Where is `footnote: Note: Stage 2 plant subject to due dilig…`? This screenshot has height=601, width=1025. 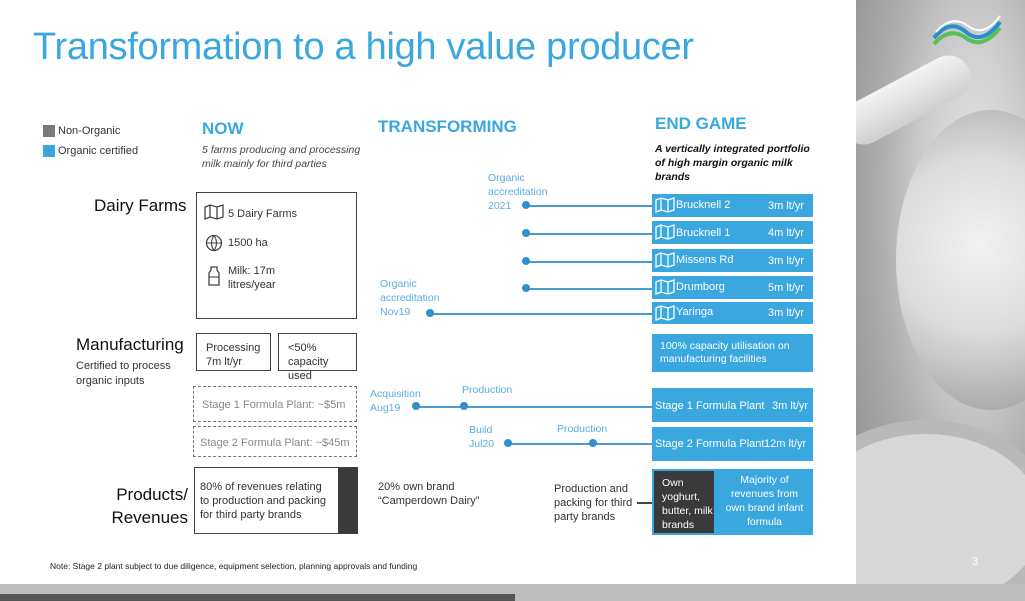
footnote: Note: Stage 2 plant subject to due dilig… is located at coordinates (234, 566).